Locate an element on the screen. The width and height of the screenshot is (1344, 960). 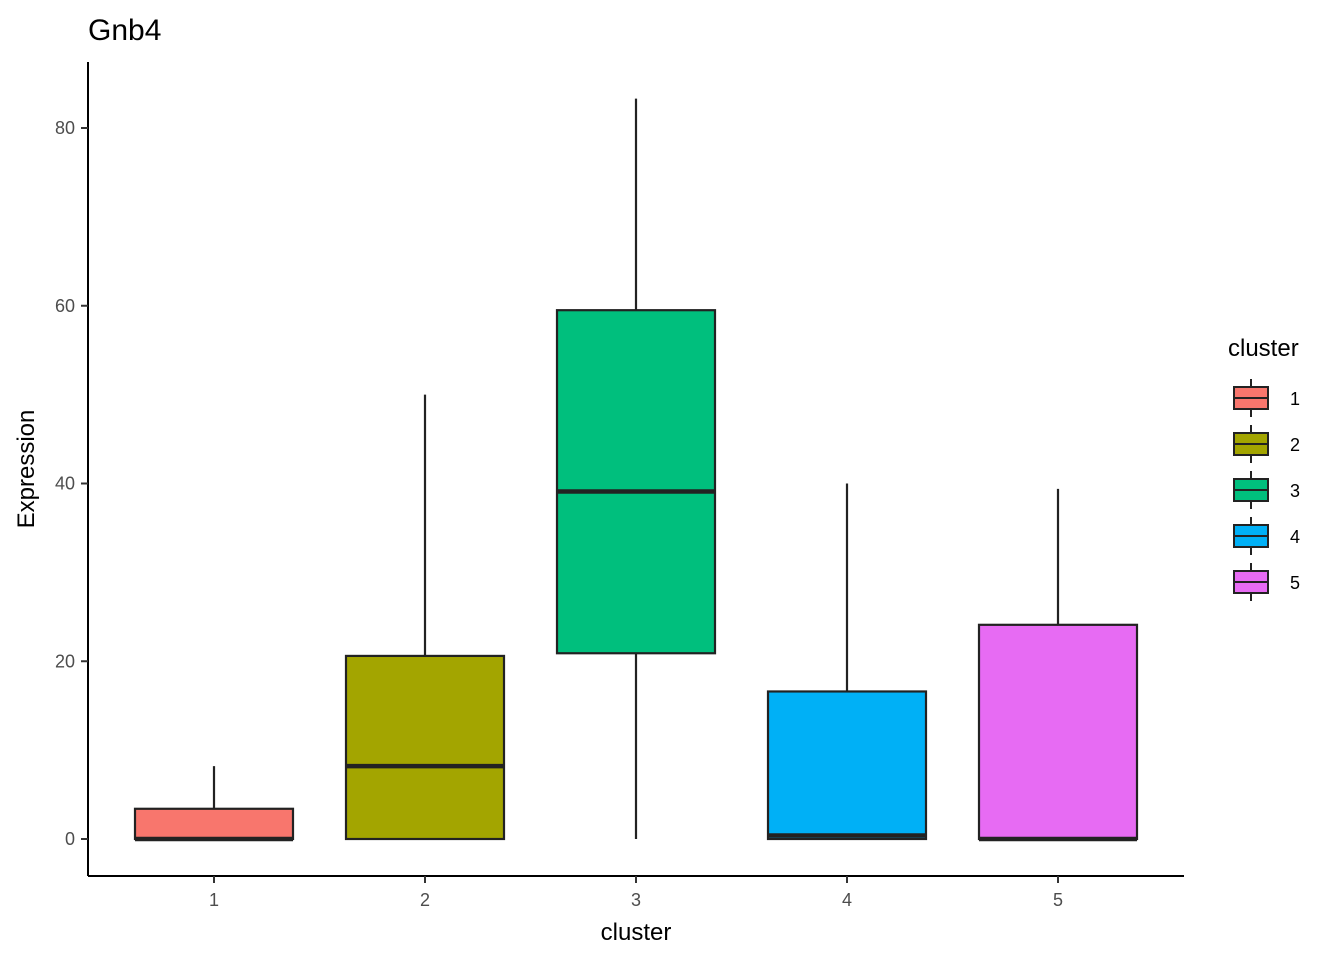
legend-item-3: 3 is located at coordinates (1266, 490).